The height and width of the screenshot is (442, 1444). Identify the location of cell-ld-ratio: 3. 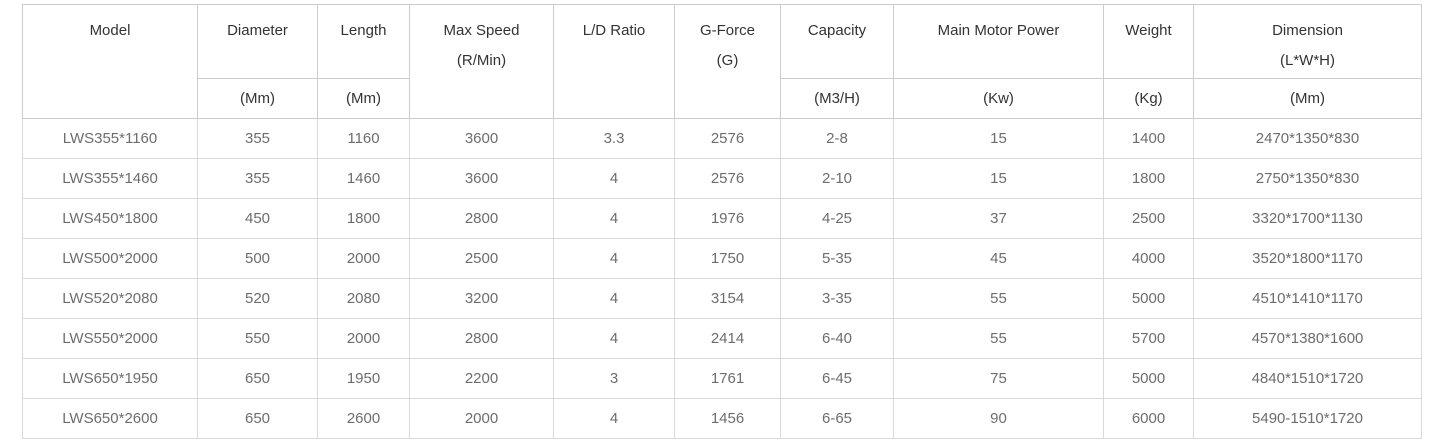
(614, 378).